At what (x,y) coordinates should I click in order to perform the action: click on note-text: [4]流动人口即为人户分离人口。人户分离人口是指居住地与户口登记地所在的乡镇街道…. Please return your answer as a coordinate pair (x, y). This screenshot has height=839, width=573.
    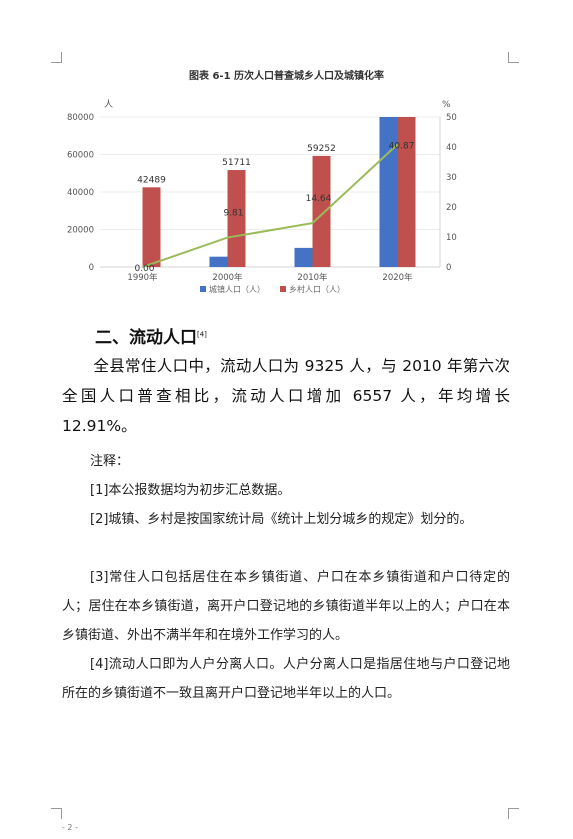
    Looking at the image, I should click on (286, 679).